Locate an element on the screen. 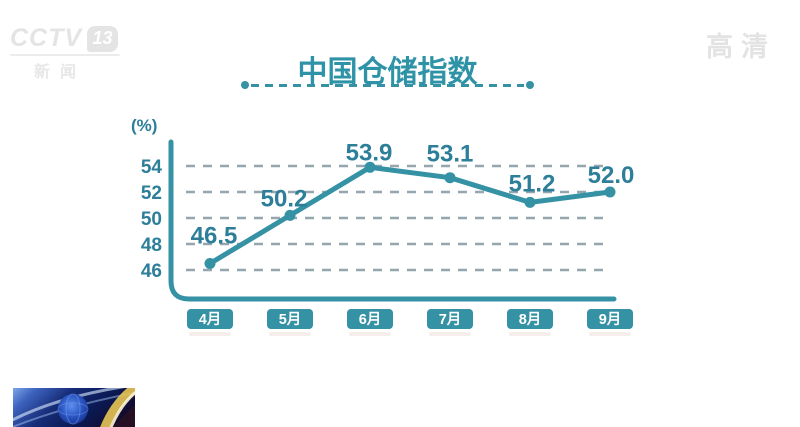 This screenshot has height=427, width=800. underline-right-dot is located at coordinates (530, 85).